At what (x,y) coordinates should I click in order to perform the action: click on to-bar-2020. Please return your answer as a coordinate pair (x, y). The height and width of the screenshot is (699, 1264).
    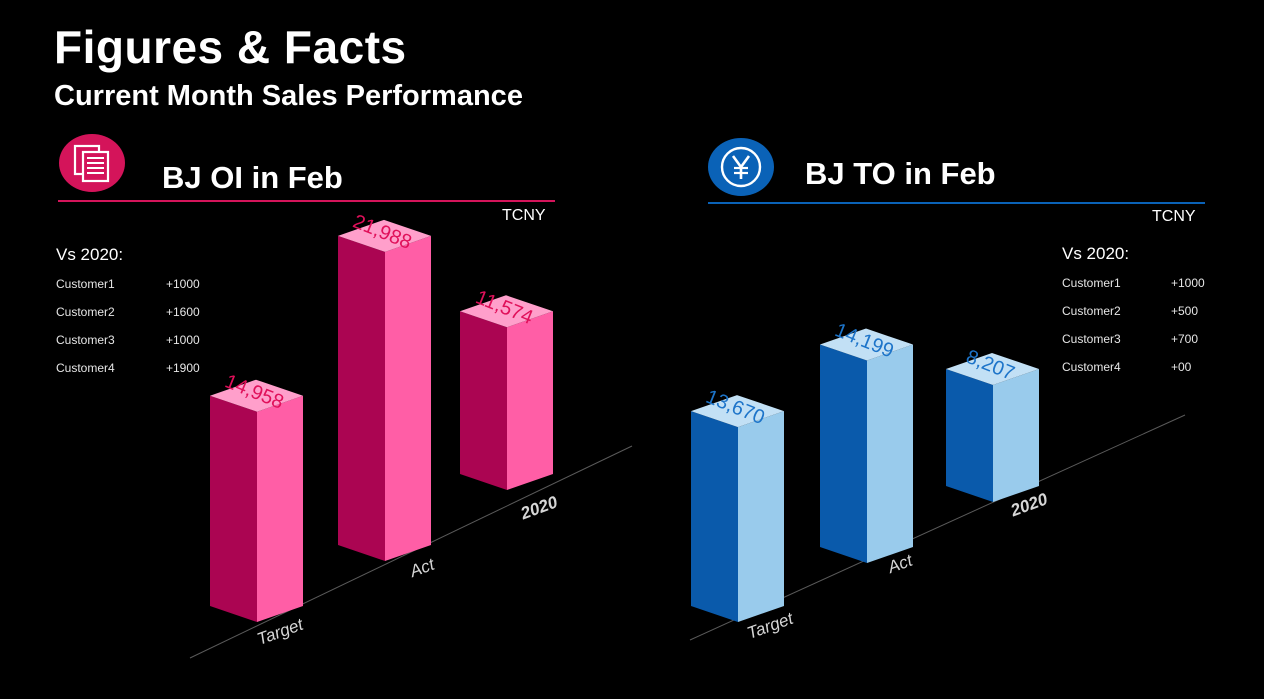
    Looking at the image, I should click on (992, 427).